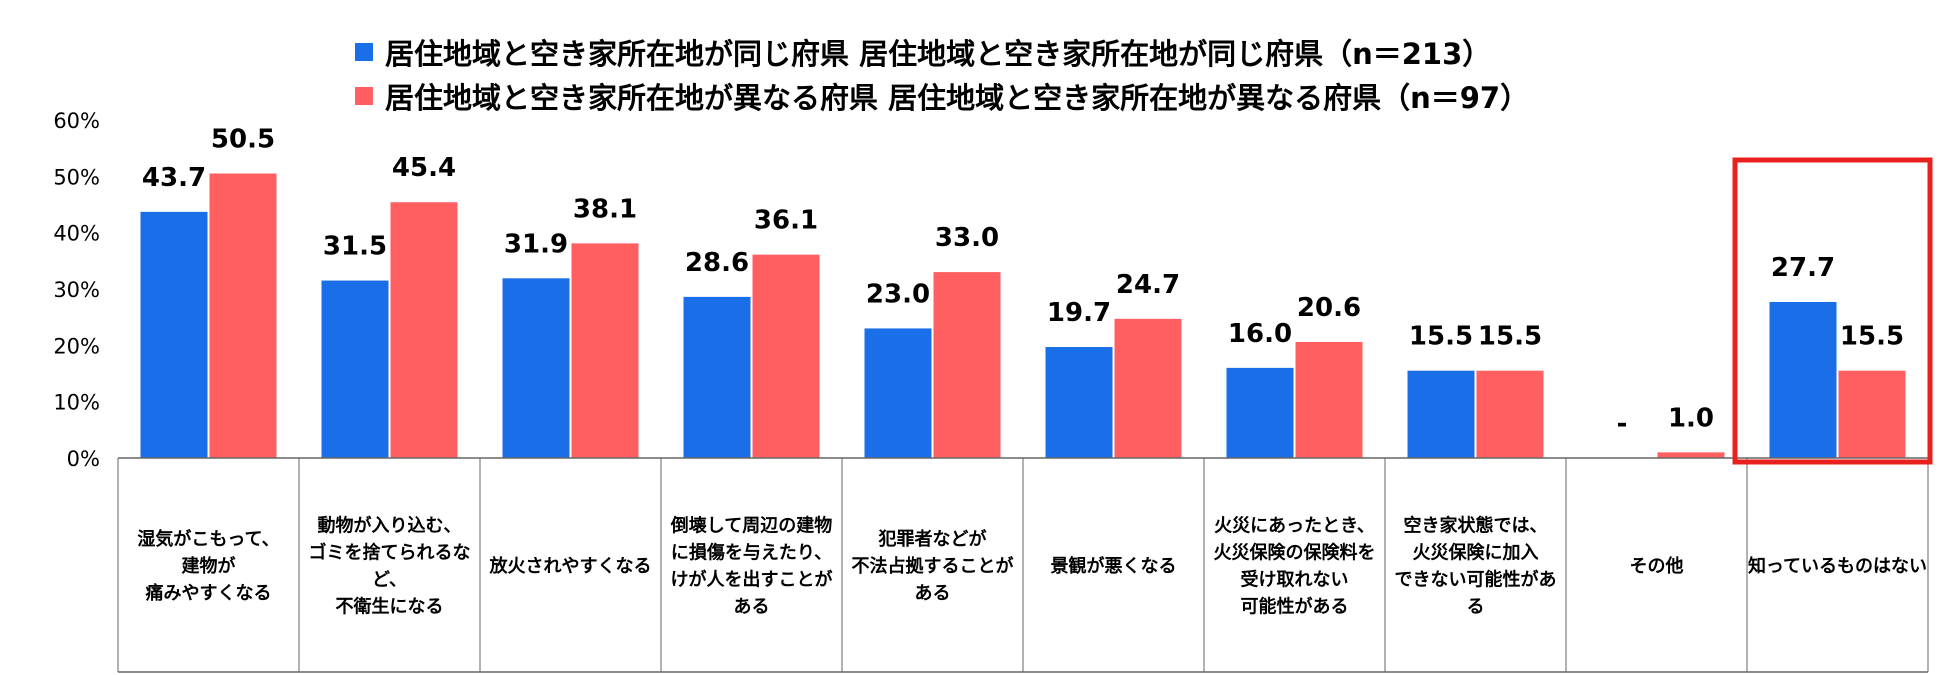 Image resolution: width=1950 pixels, height=675 pixels. I want to click on y-tick-label: 50%, so click(76, 177).